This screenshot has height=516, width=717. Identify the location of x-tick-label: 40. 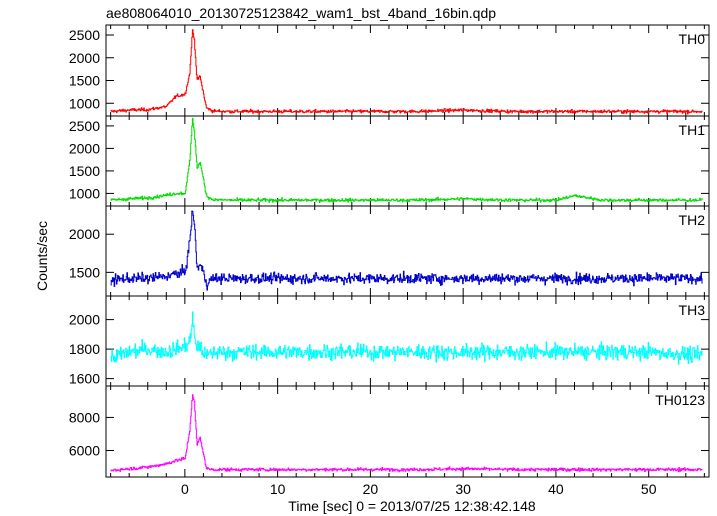
(556, 489).